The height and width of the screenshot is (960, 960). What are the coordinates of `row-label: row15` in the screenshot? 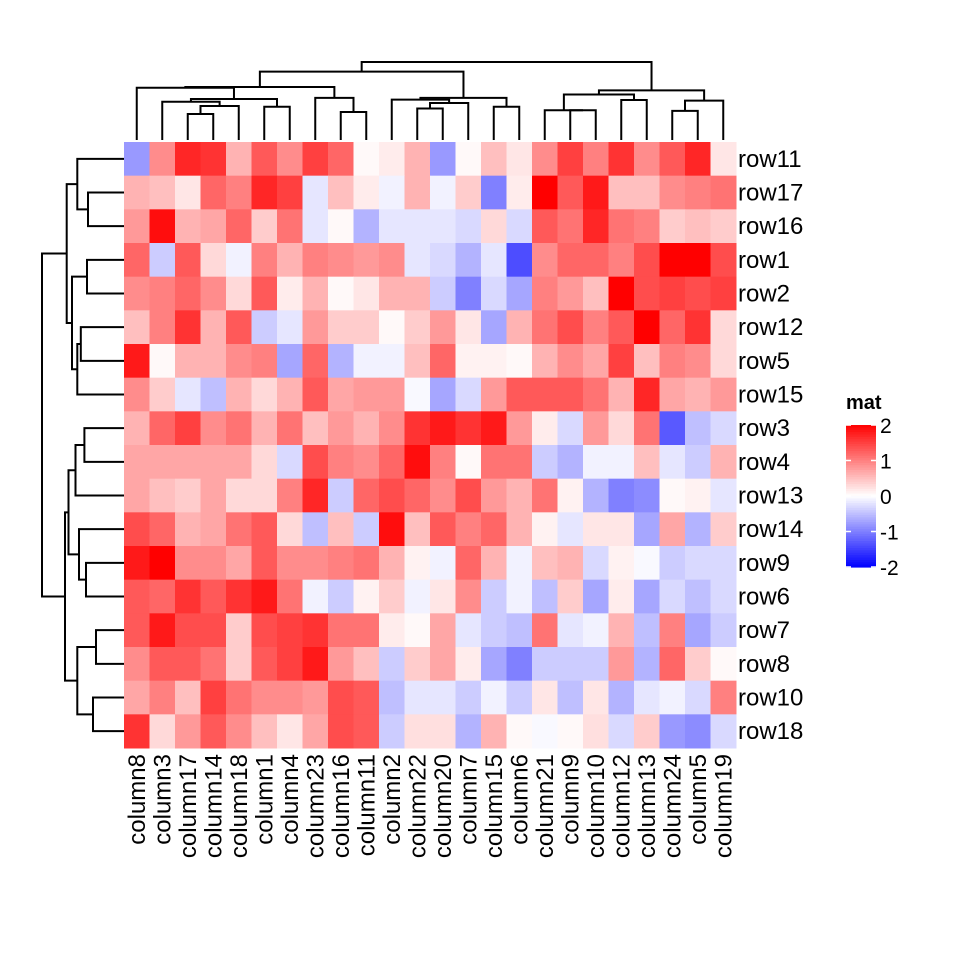 It's located at (770, 395).